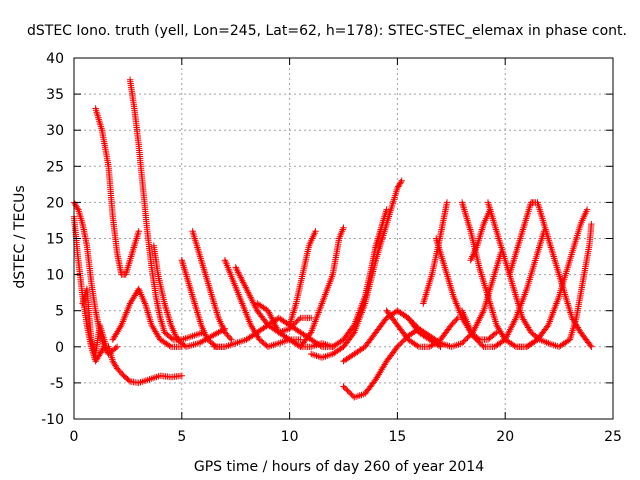 This screenshot has width=640, height=480. I want to click on series-marker-path, so click(435, 253).